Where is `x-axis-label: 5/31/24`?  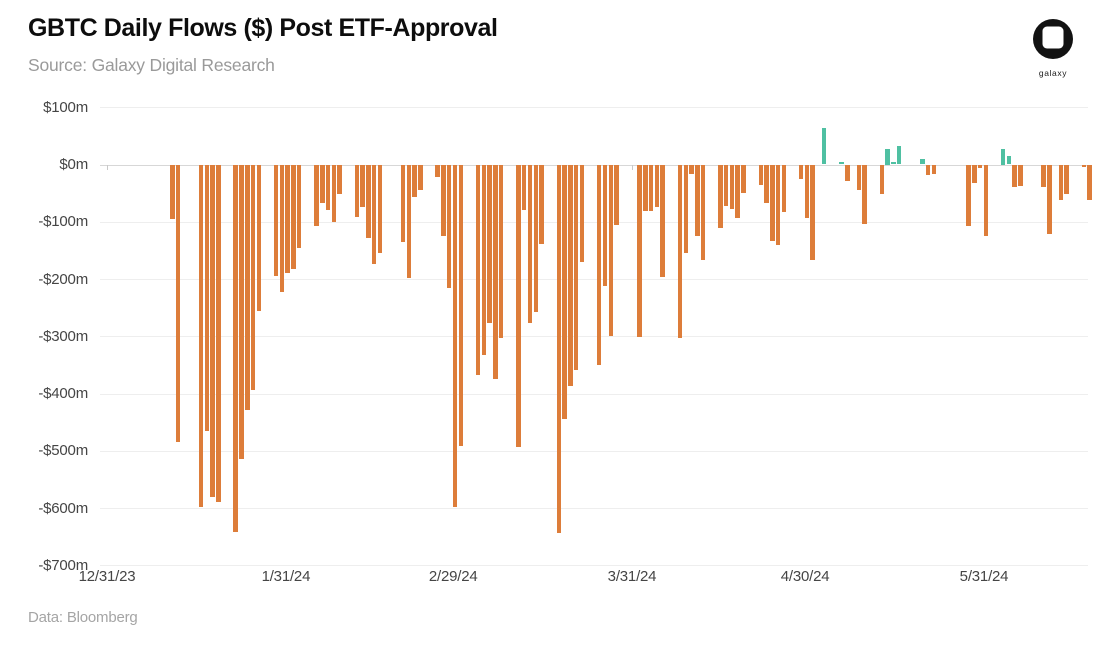 x-axis-label: 5/31/24 is located at coordinates (984, 576).